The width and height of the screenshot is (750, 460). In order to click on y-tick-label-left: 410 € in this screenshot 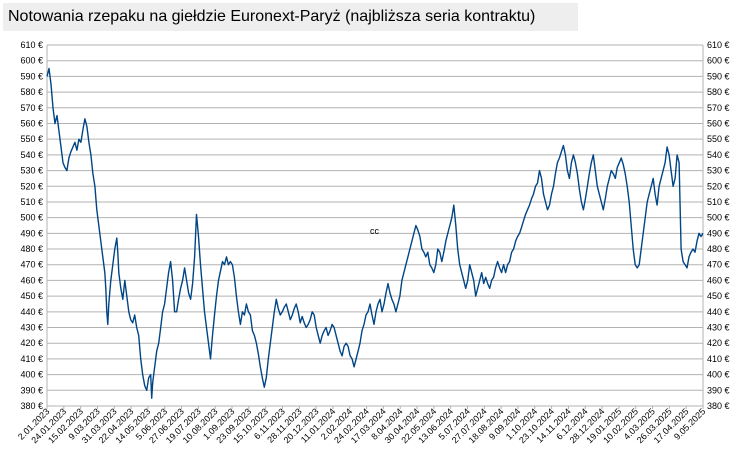, I will do `click(31, 359)`.